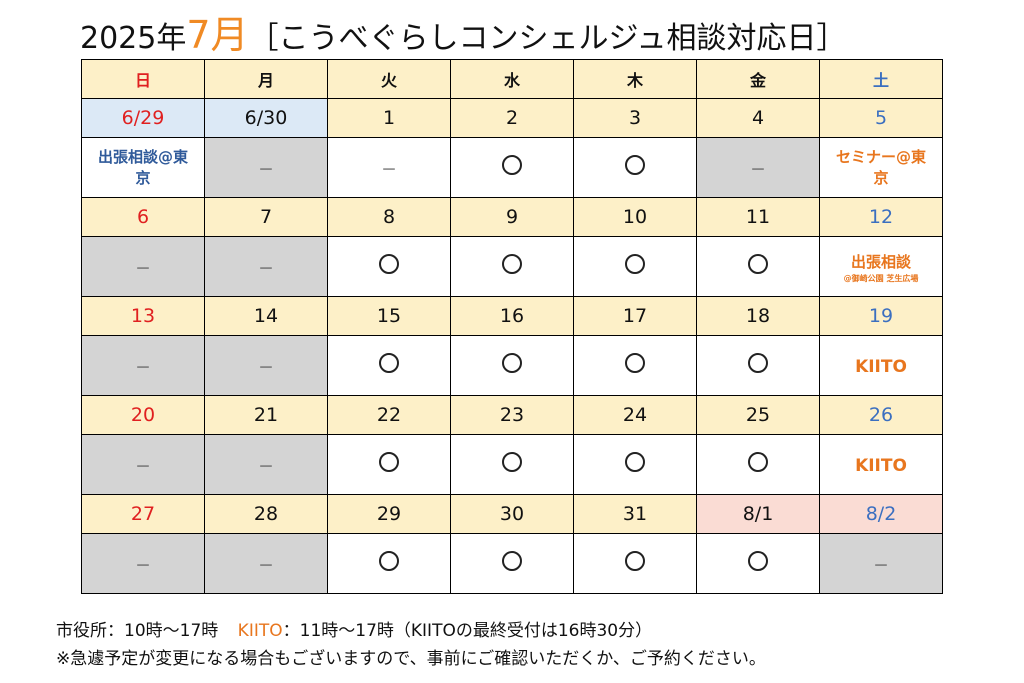 Image resolution: width=1024 pixels, height=683 pixels. Describe the element at coordinates (758, 415) in the screenshot. I see `date-cell: 25` at that location.